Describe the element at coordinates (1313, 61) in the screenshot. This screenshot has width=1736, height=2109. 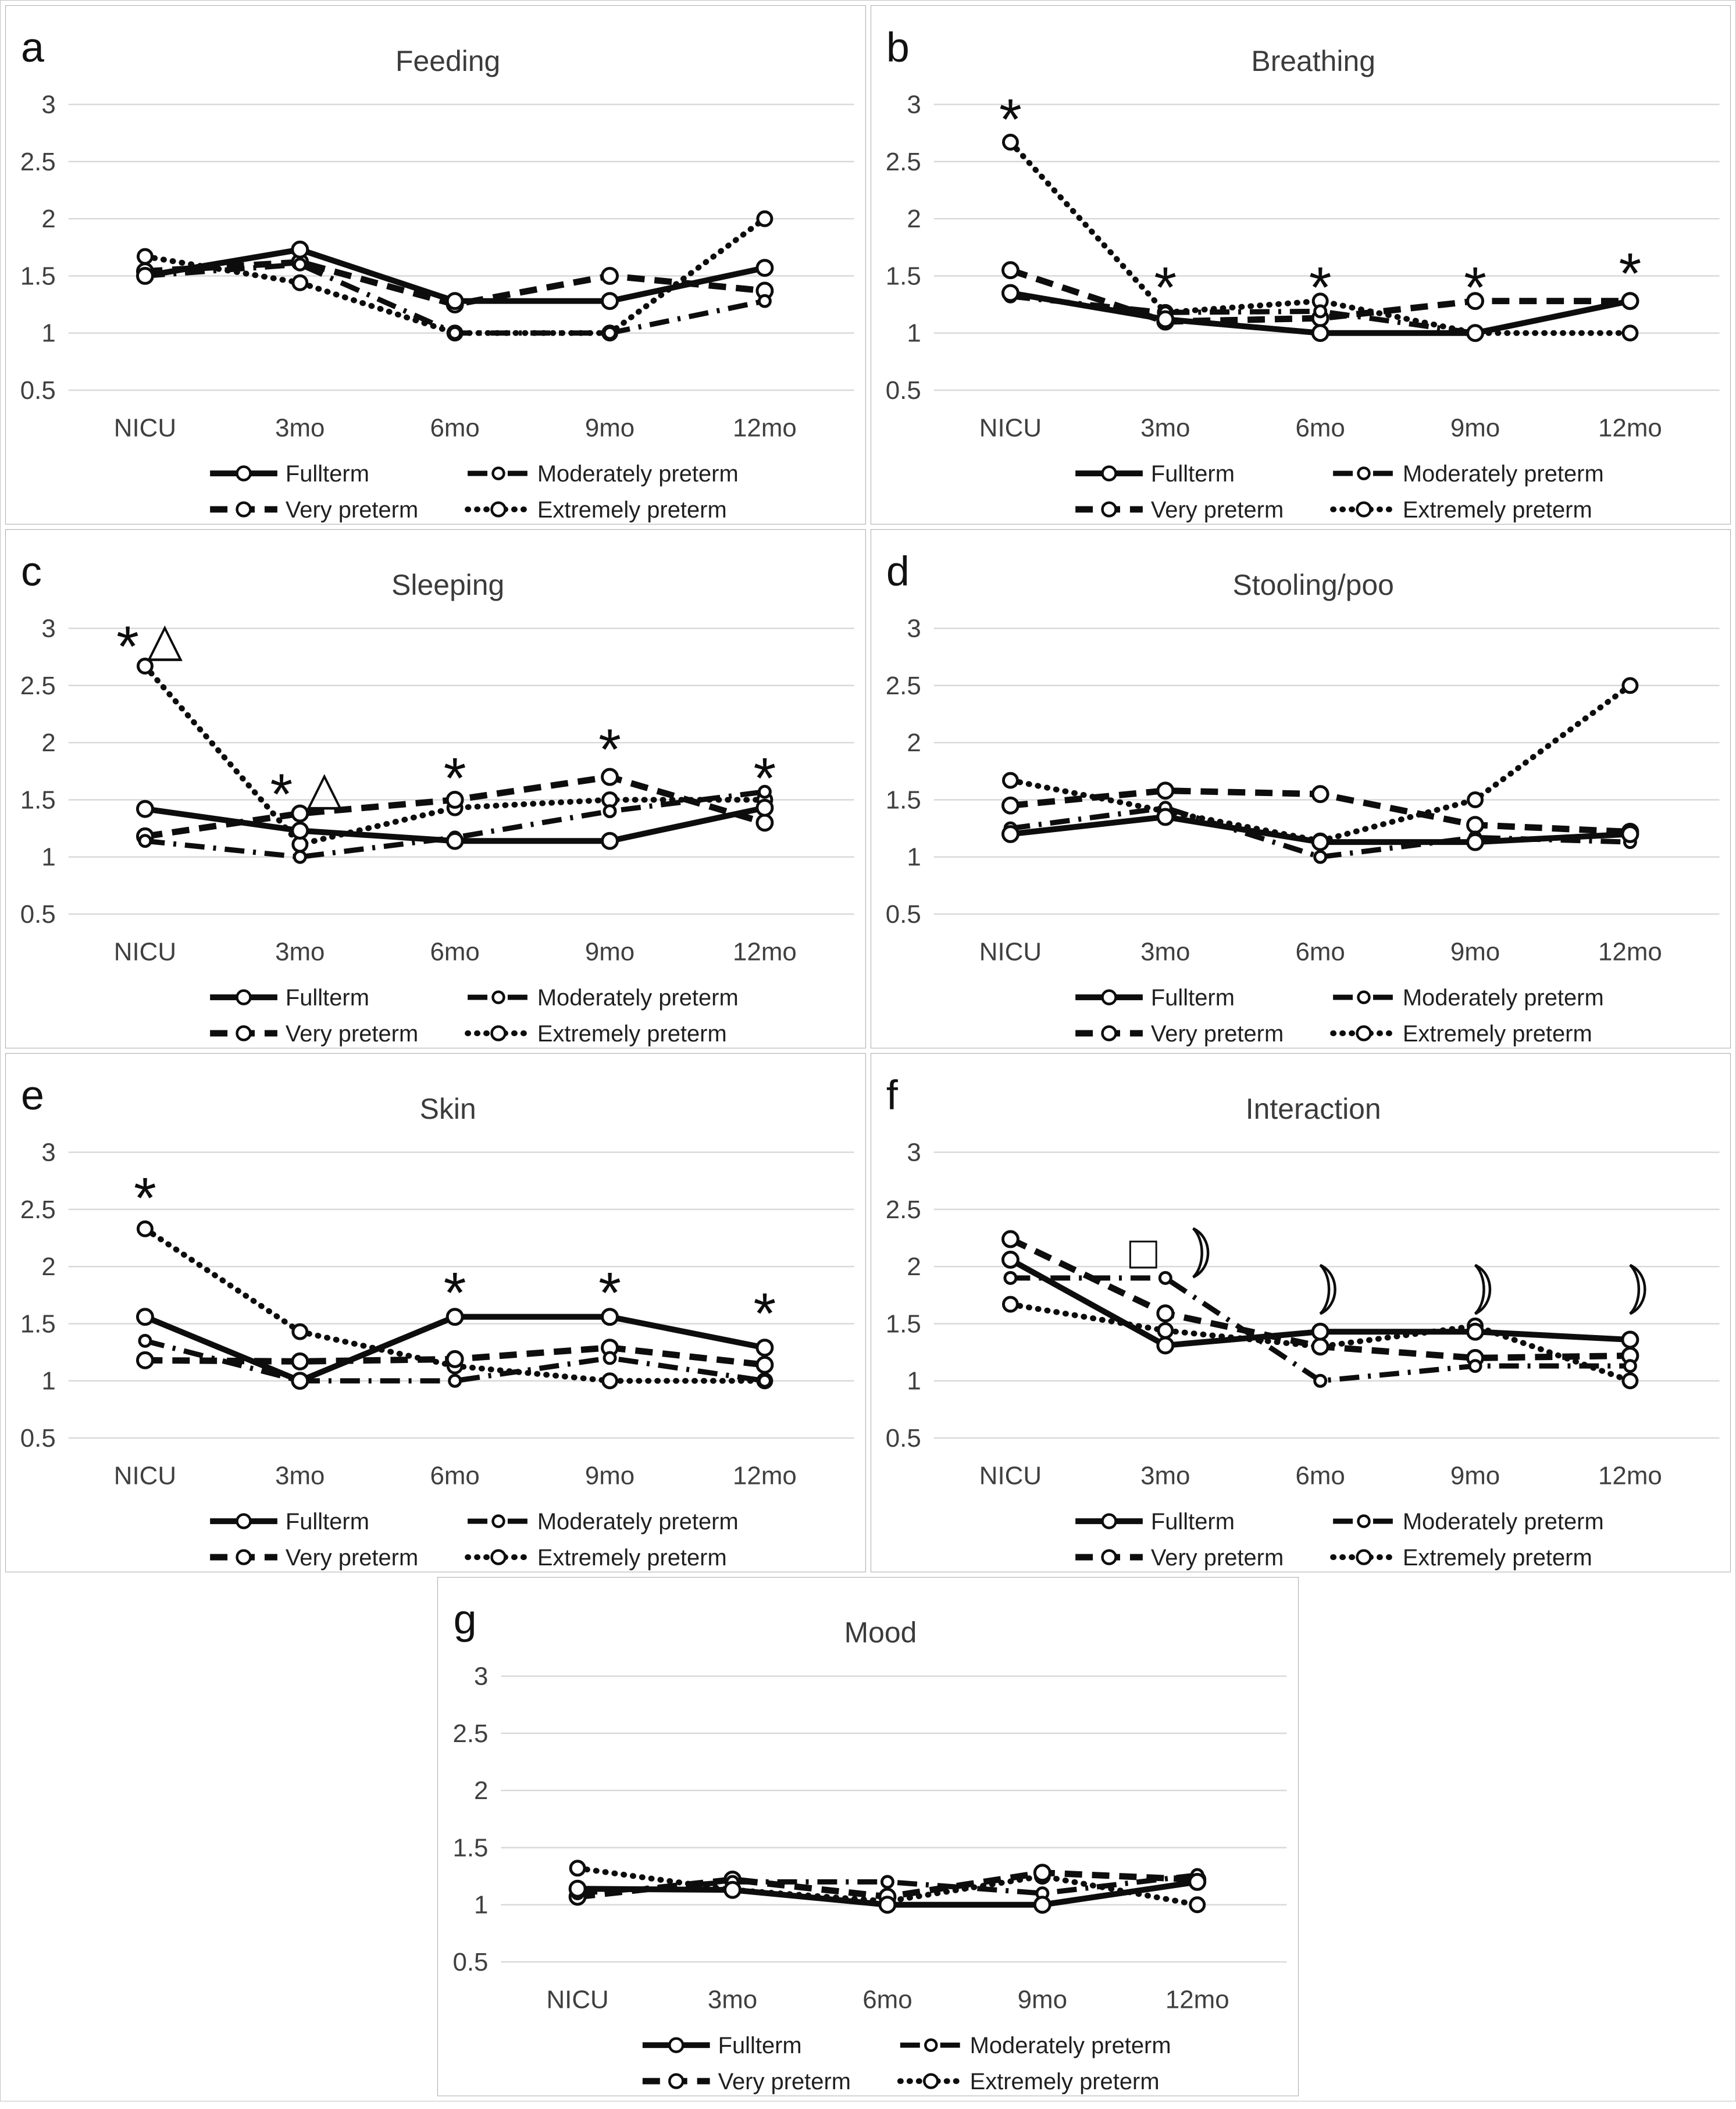
I see `chart-title: Breathing` at that location.